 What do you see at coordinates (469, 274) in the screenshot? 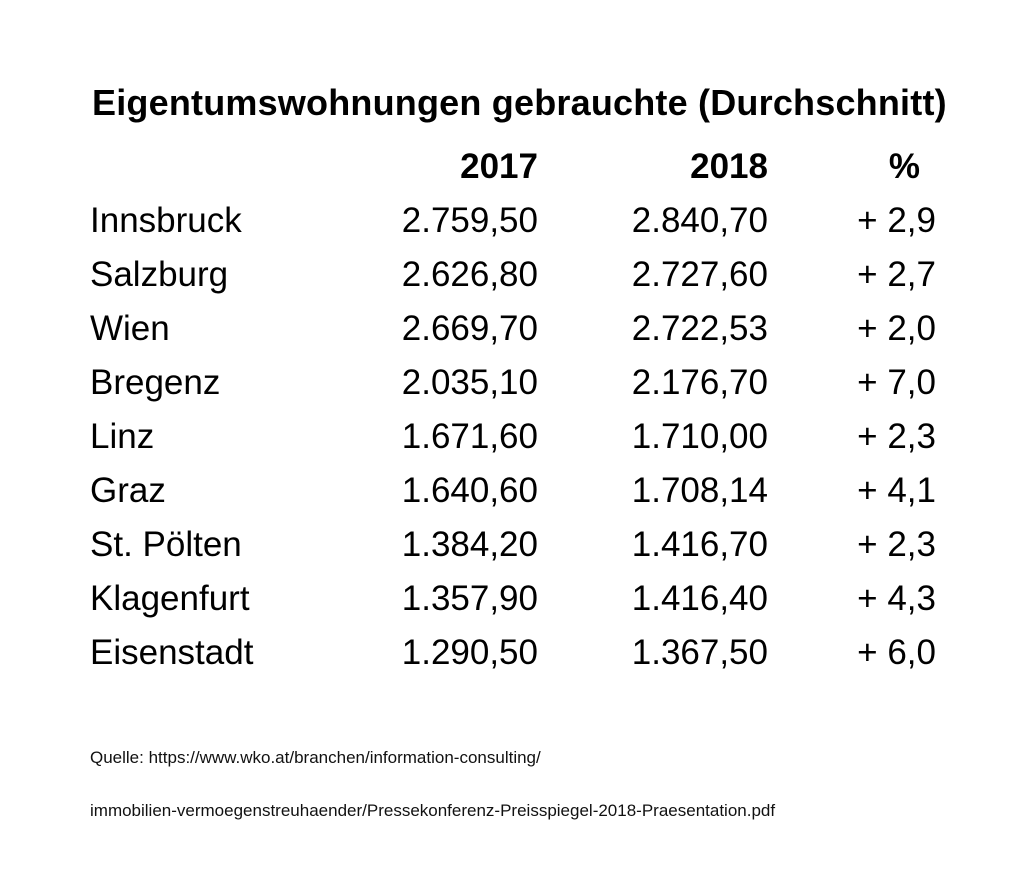
I see `value-2017-cell: 2.626,80` at bounding box center [469, 274].